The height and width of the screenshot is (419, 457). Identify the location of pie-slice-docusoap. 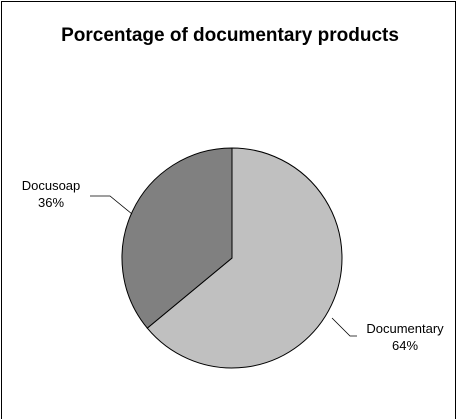
(177, 238).